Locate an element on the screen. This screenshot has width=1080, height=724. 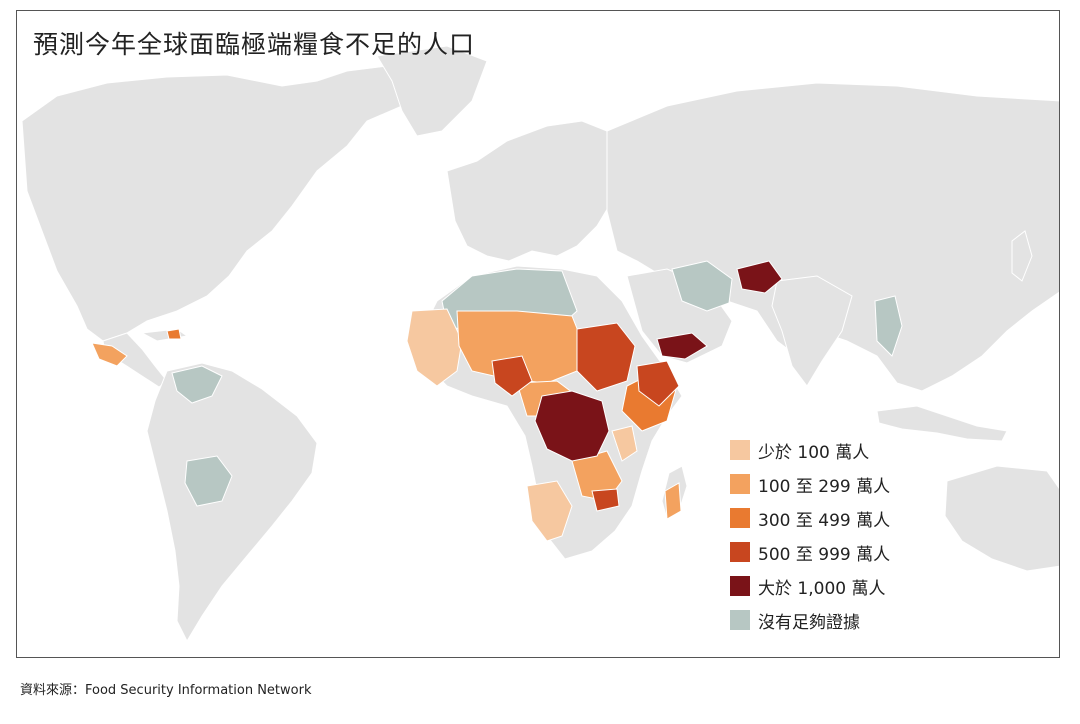
region-bolivia-no-data is located at coordinates (208, 481).